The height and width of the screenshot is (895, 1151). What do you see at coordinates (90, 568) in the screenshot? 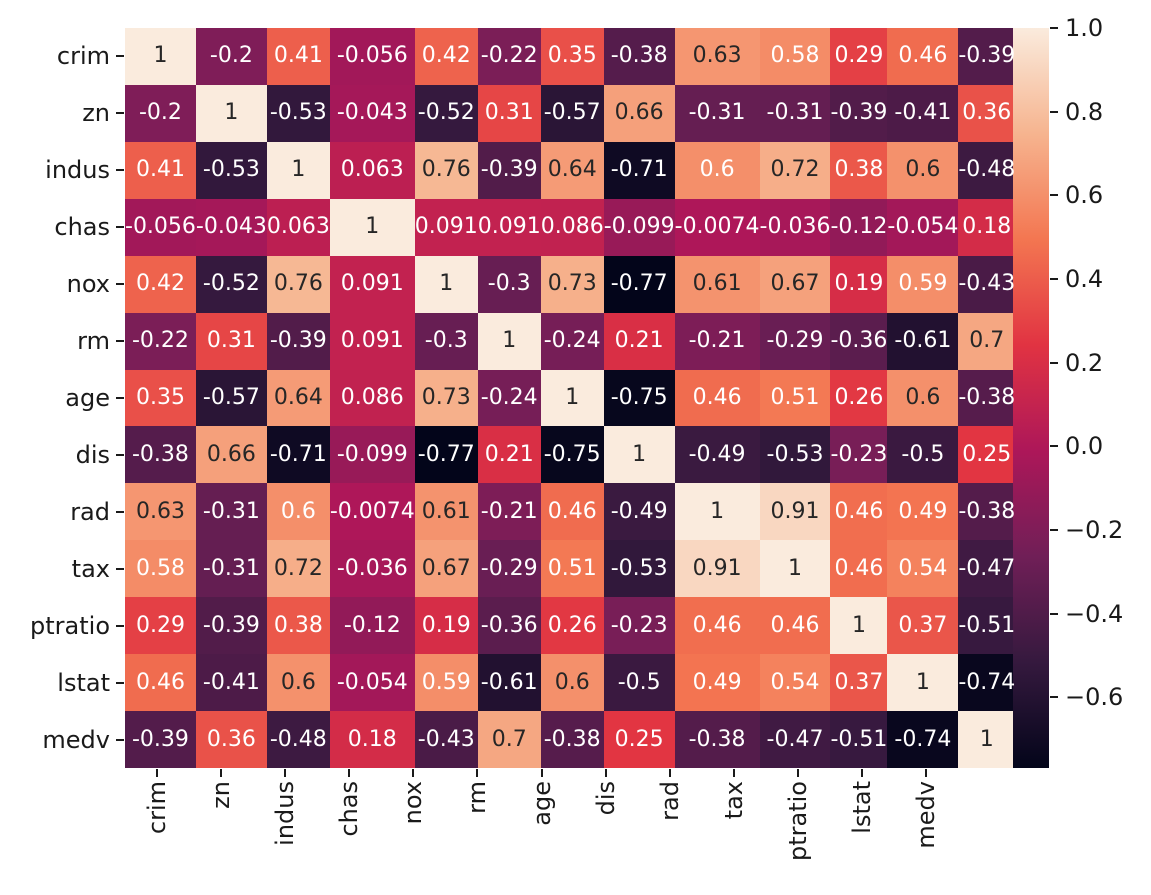
I see `y-tick-label-tax: tax` at bounding box center [90, 568].